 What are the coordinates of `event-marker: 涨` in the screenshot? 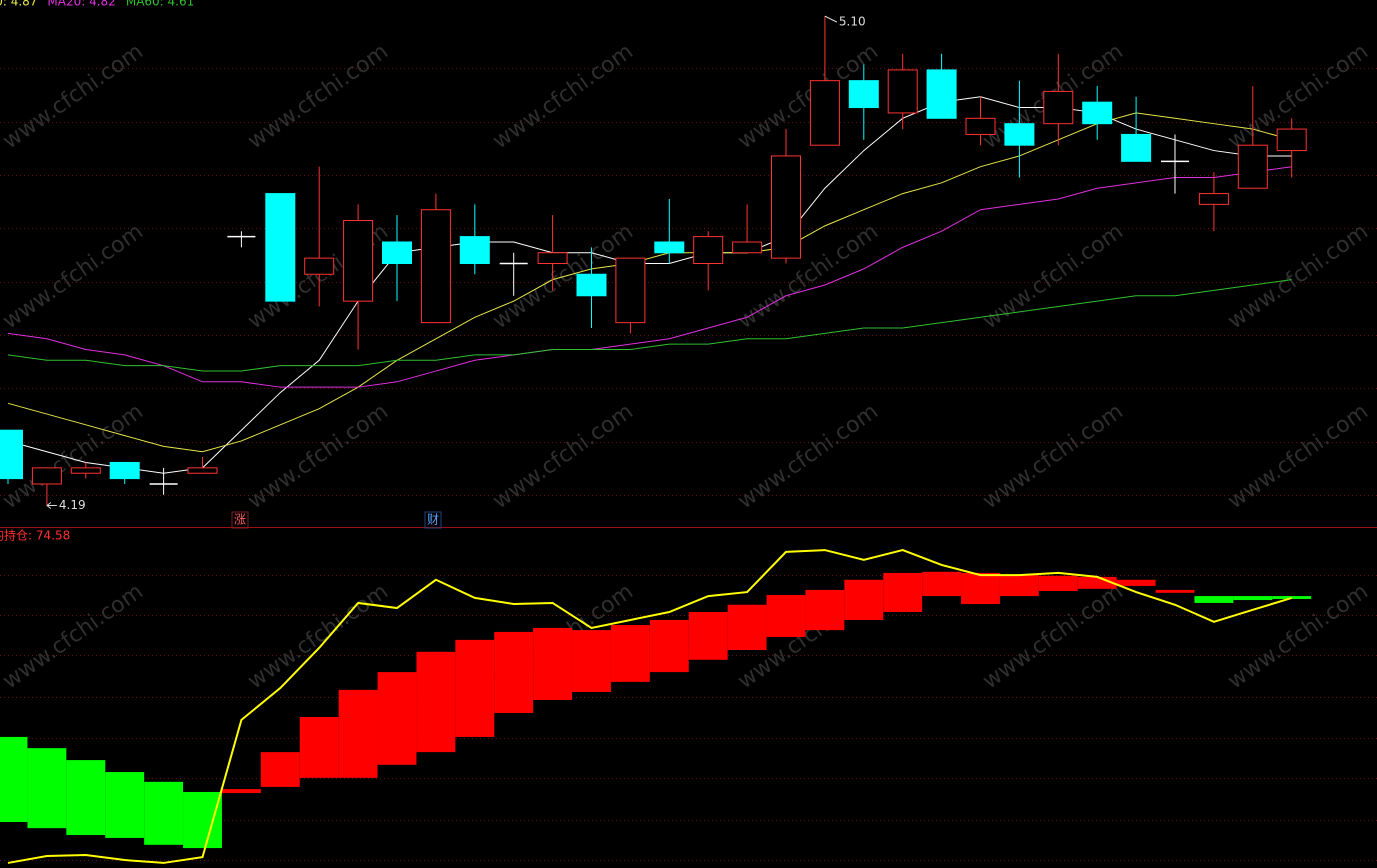 It's located at (240, 519).